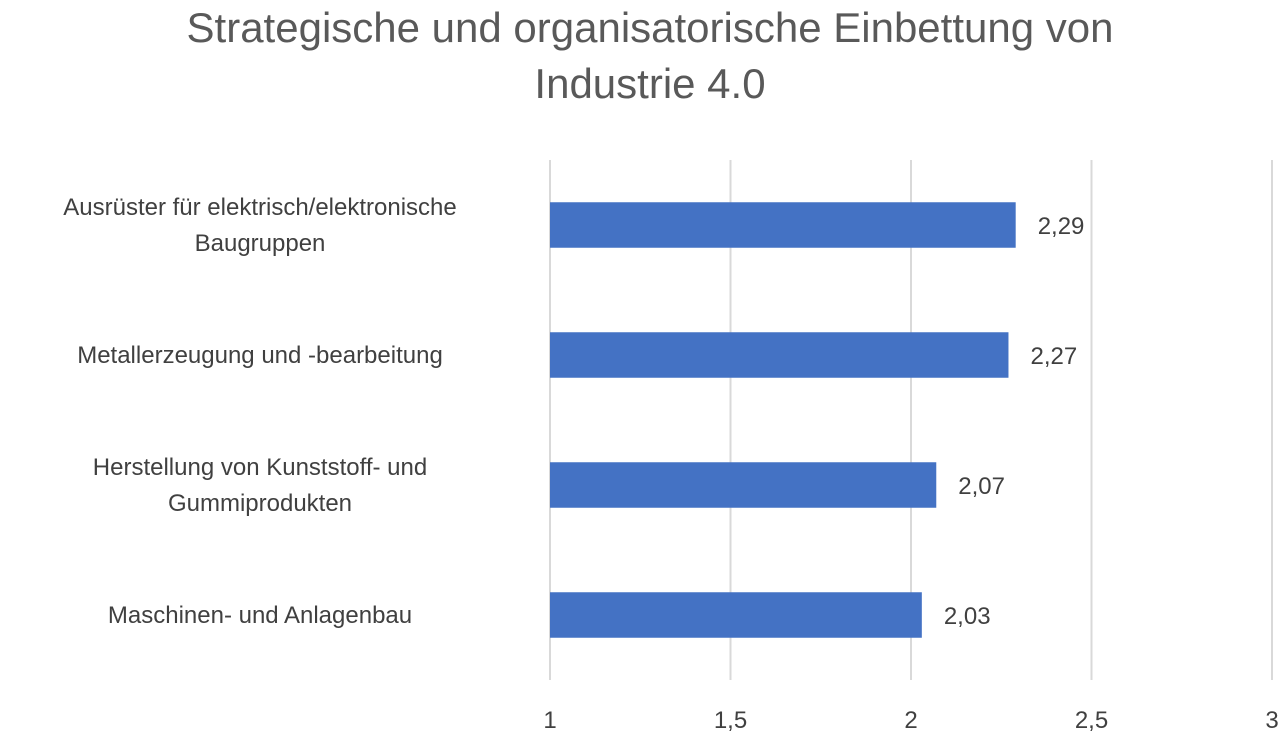  Describe the element at coordinates (1091, 720) in the screenshot. I see `x-tick-label: 2,5` at that location.